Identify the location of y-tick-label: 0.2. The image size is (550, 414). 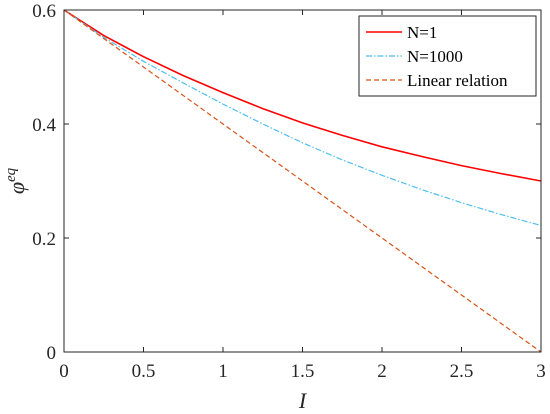
(44, 239).